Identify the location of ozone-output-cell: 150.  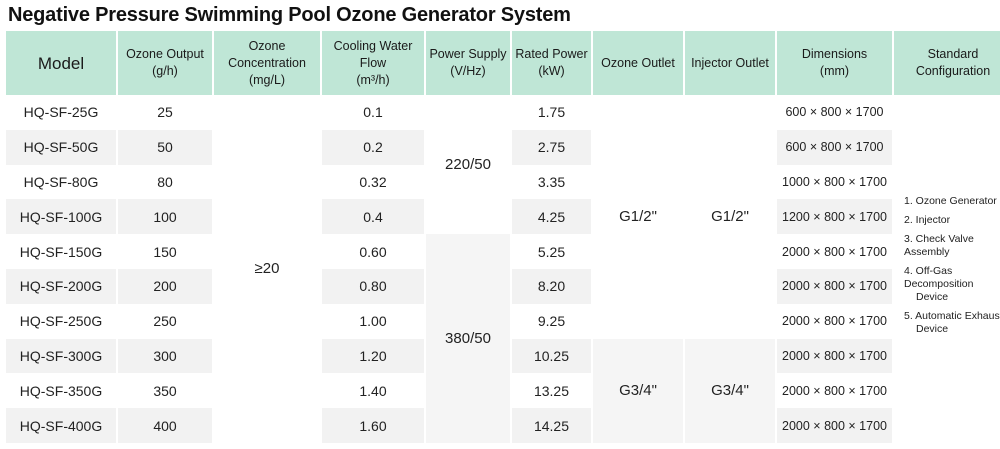
(165, 251).